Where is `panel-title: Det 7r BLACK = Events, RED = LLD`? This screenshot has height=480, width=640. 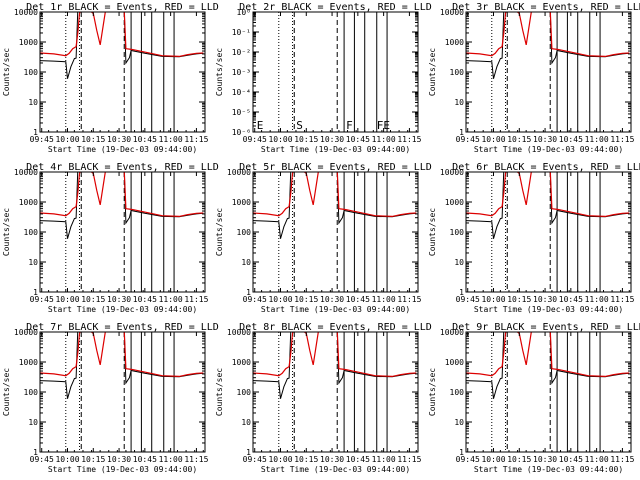 panel-title: Det 7r BLACK = Events, RED = LLD is located at coordinates (122, 327).